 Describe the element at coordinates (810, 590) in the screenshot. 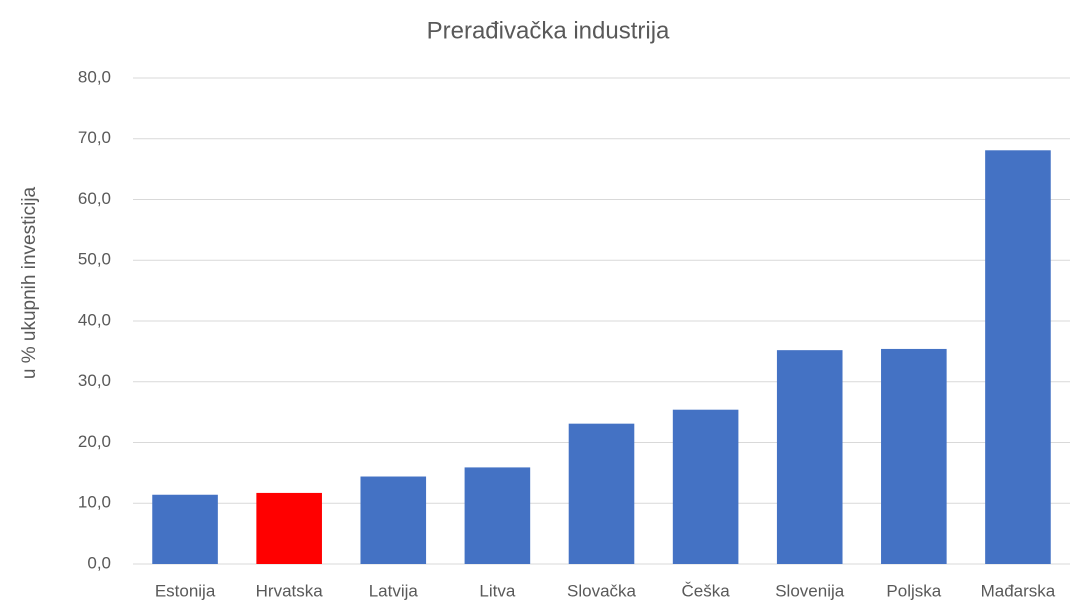

I see `x-tick-label: Slovenija` at that location.